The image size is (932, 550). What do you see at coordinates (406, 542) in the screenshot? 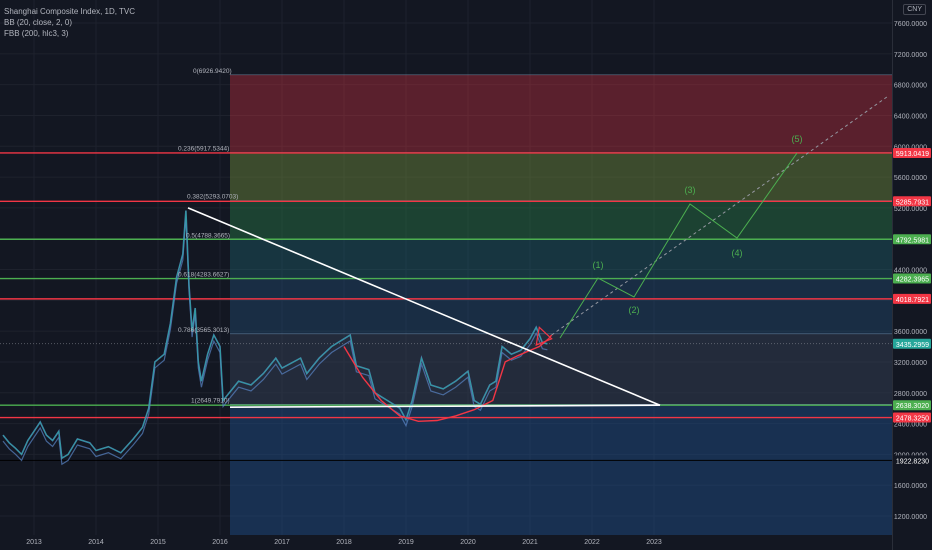
I see `x-tick-label: 2019` at bounding box center [406, 542].